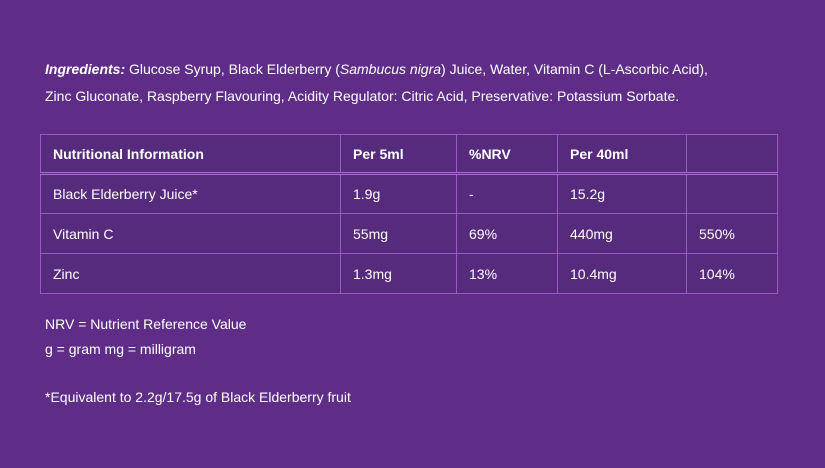 The image size is (825, 468). I want to click on table-cell: 55mg, so click(398, 233).